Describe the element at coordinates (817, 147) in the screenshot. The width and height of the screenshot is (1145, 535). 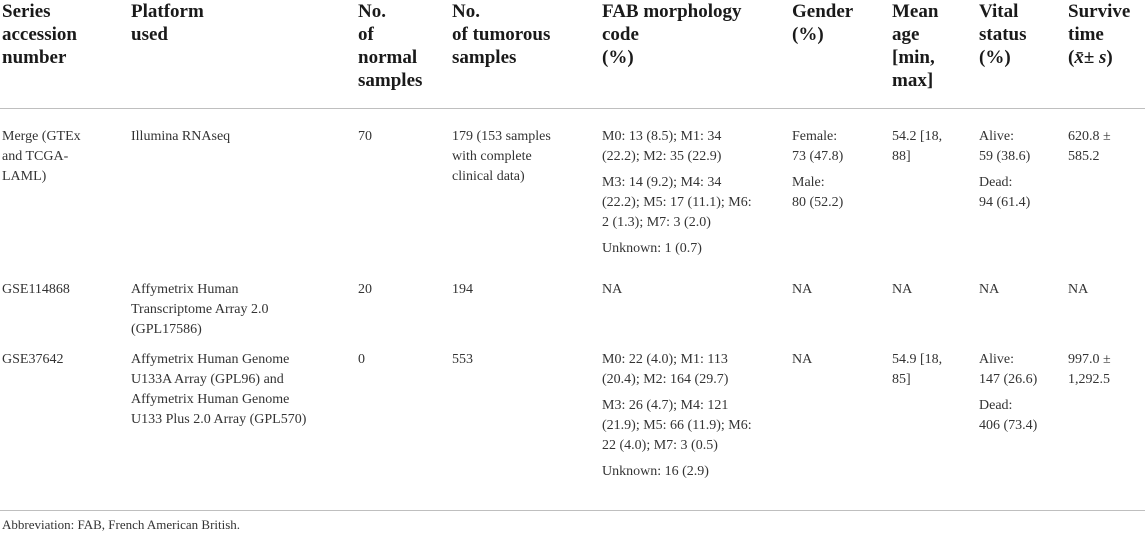
I see `cell-gender-part: Female: 73 (47.8)` at that location.